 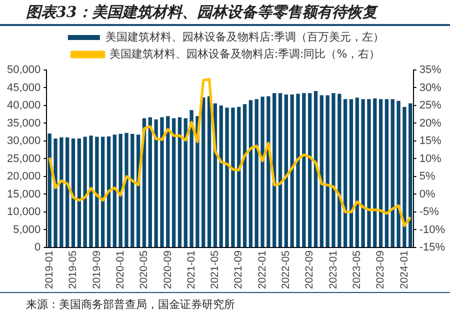 What do you see at coordinates (432, 230) in the screenshot?
I see `y2-tick-label: -10%` at bounding box center [432, 230].